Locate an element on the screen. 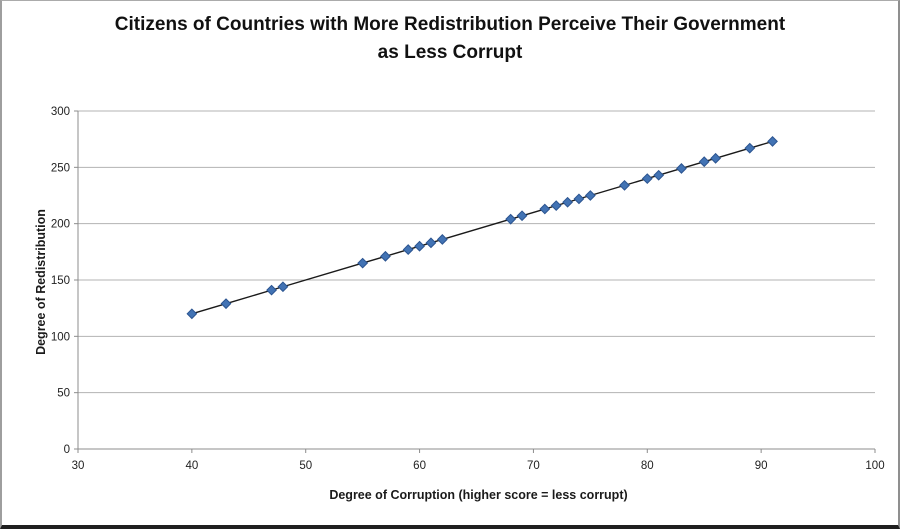 Image resolution: width=900 pixels, height=529 pixels. y-tick-label: 200 is located at coordinates (60, 225).